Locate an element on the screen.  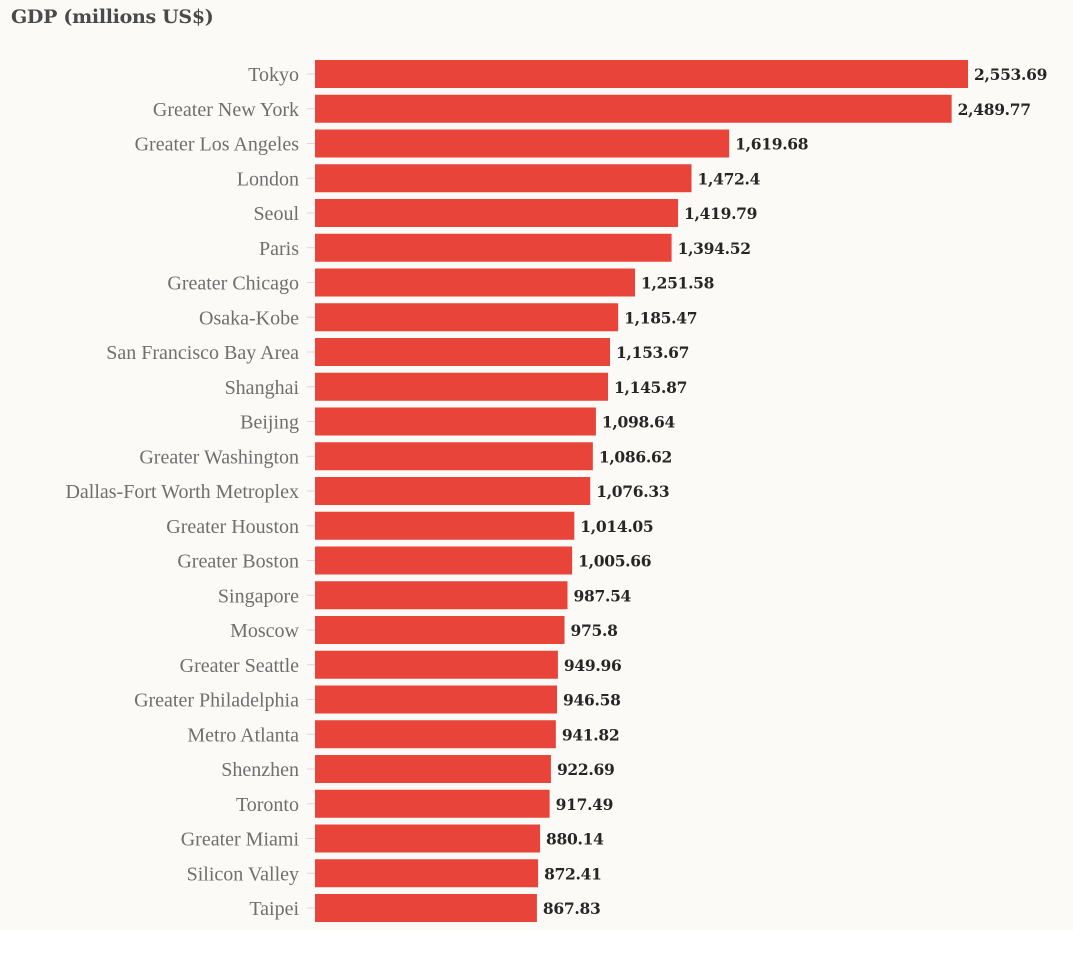
value-label: 2,489.77 is located at coordinates (994, 109).